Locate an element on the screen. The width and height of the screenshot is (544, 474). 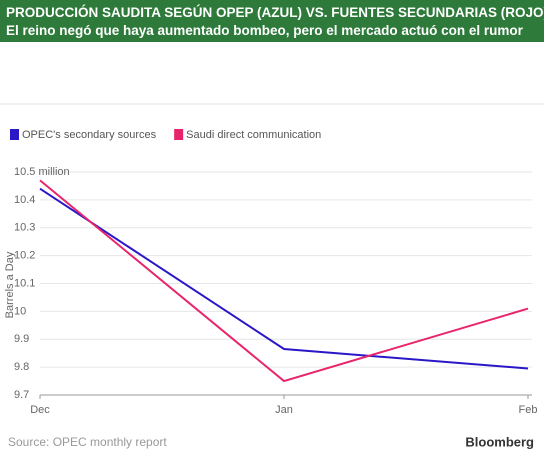
y-tick-label: 10.2 is located at coordinates (24, 256).